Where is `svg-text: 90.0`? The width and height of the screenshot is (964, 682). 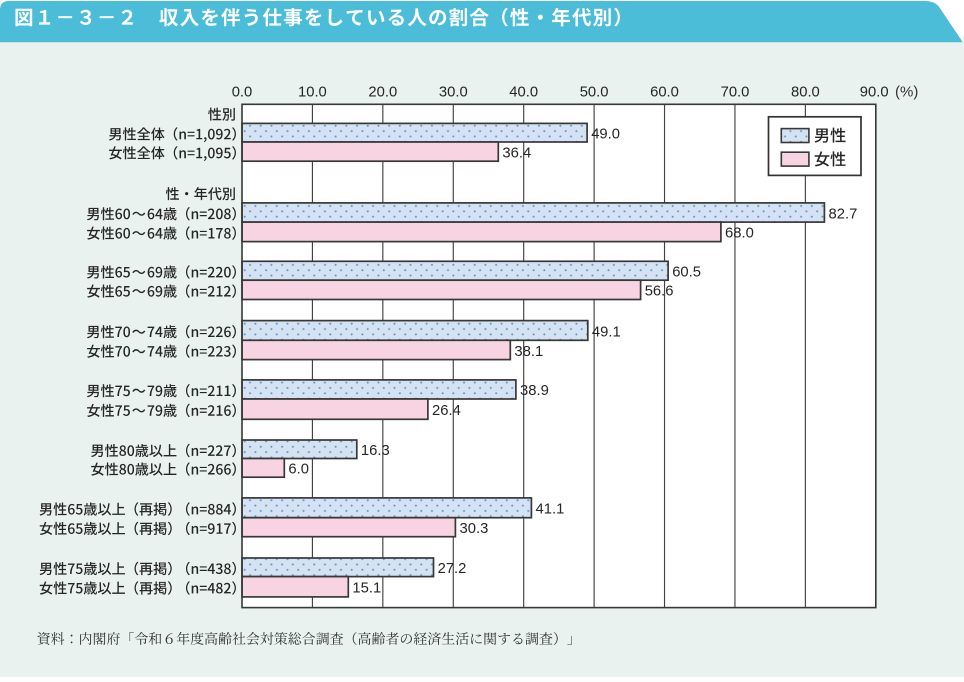
svg-text: 90.0 is located at coordinates (874, 93).